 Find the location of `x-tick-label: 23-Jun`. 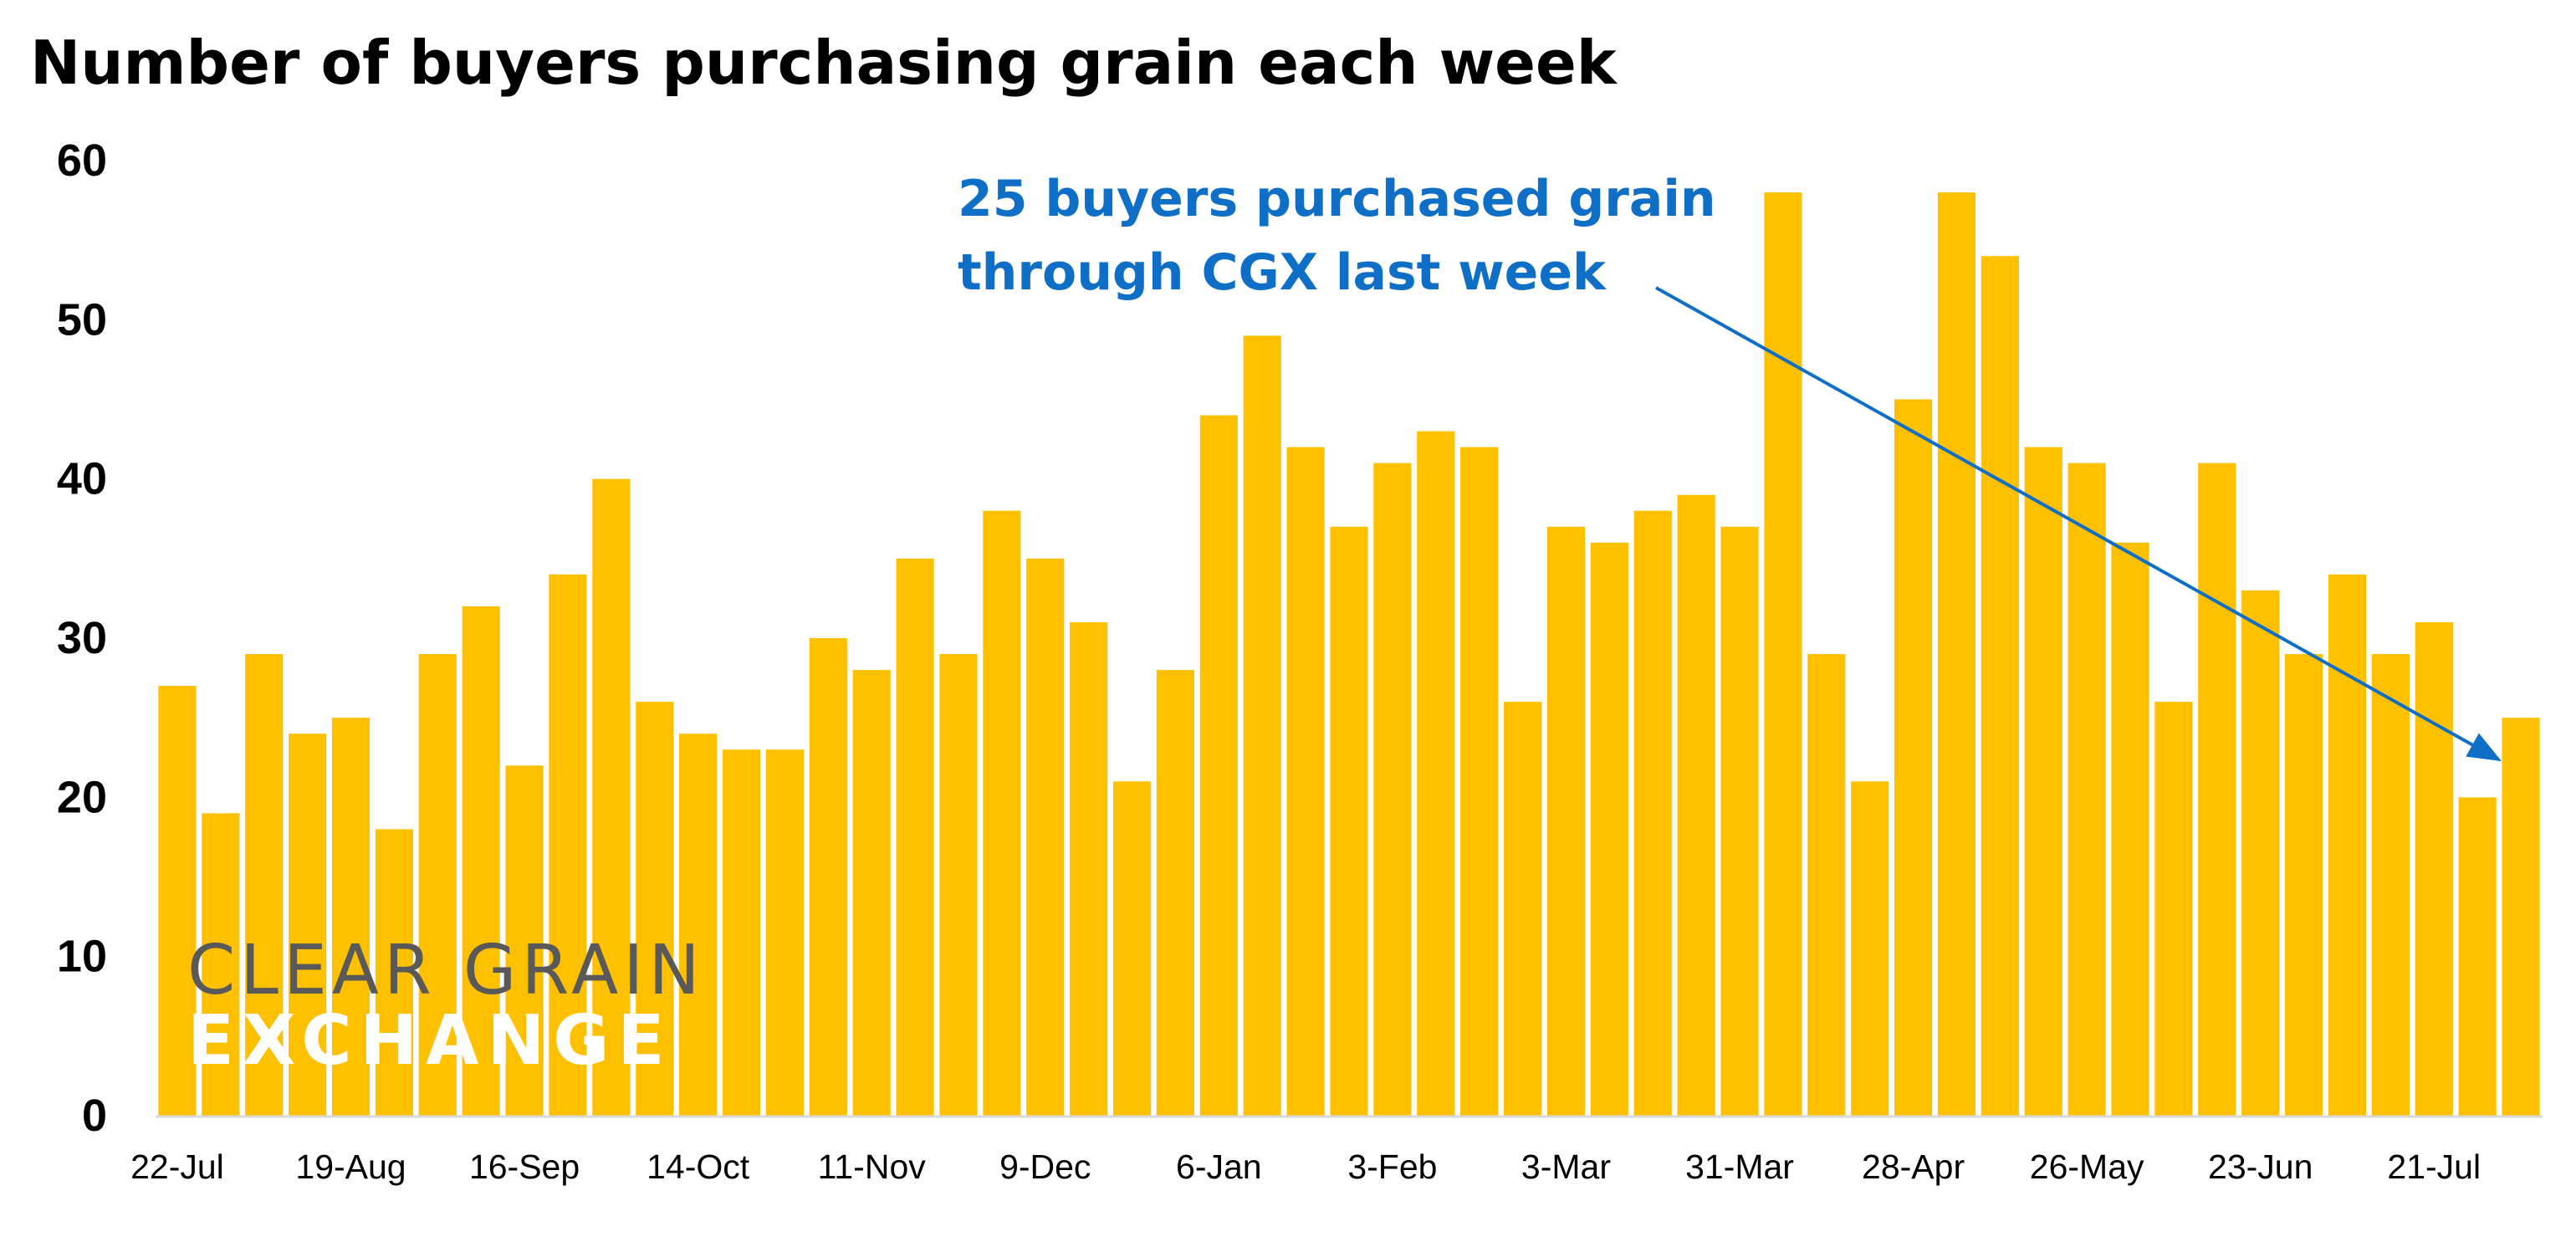

x-tick-label: 23-Jun is located at coordinates (2260, 1166).